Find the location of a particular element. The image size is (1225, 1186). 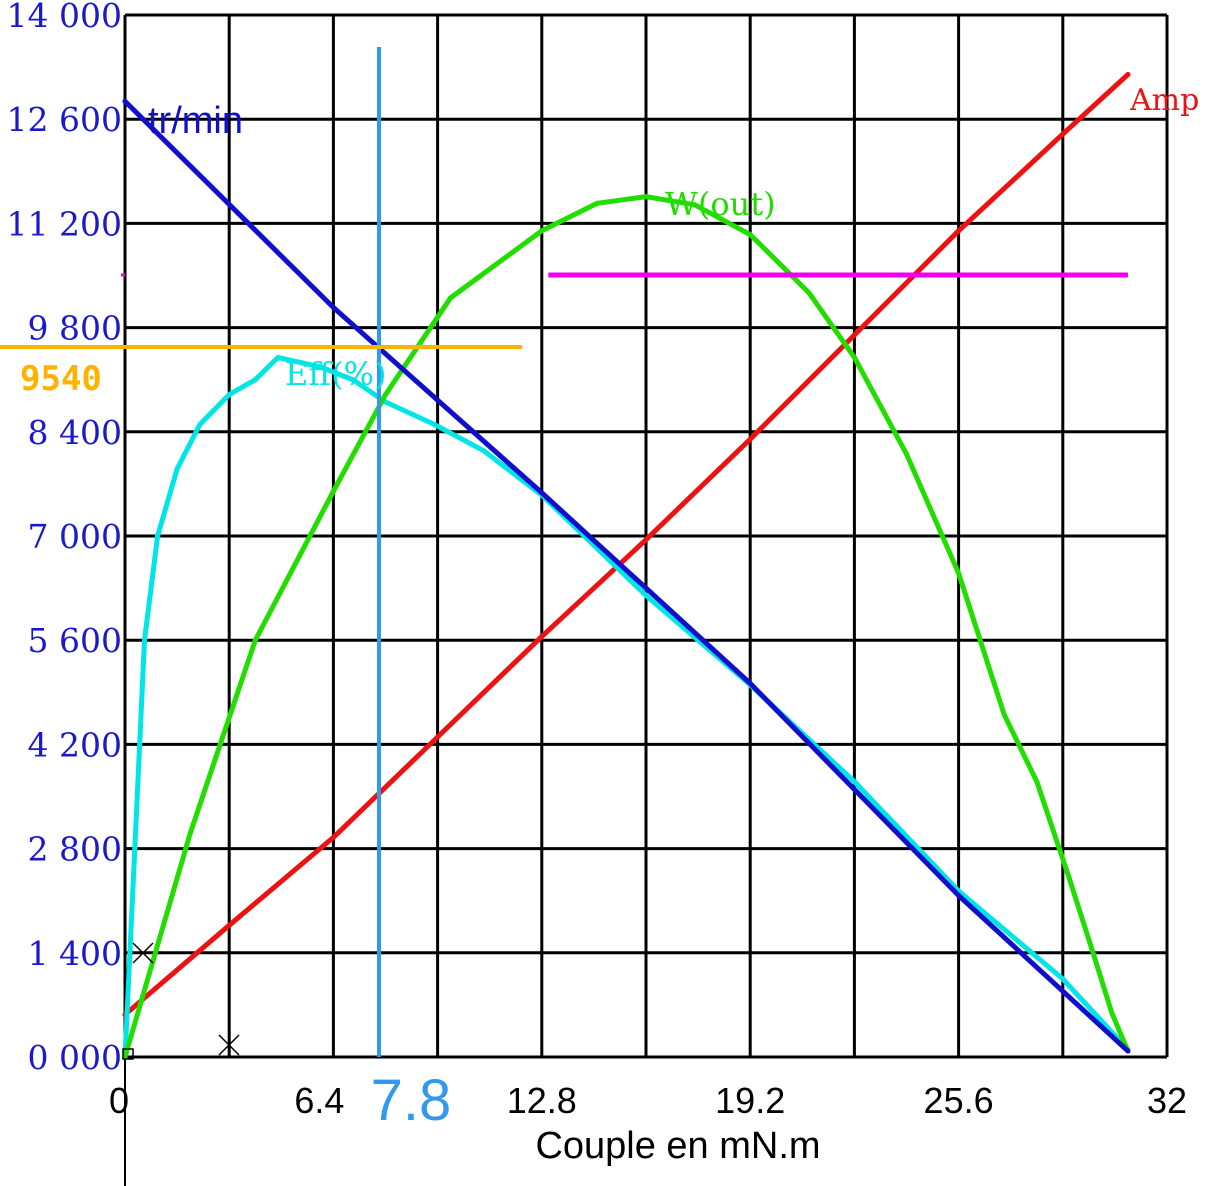

series-label-power: W(out) is located at coordinates (720, 204).